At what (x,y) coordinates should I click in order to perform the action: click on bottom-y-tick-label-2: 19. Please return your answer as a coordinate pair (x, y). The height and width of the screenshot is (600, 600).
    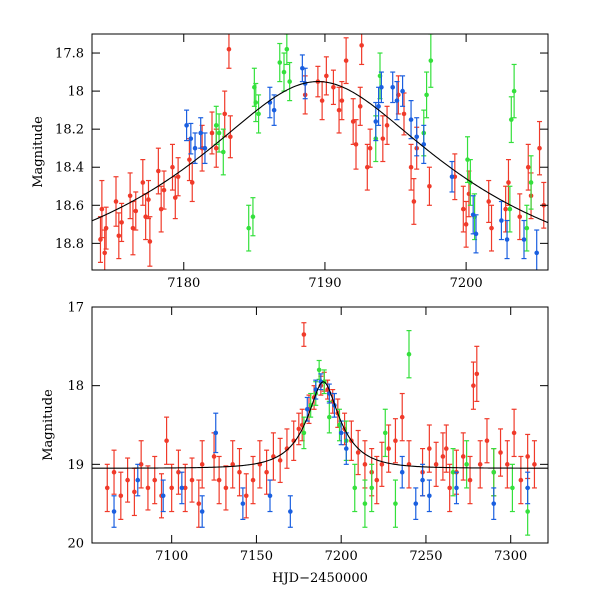
    Looking at the image, I should click on (75, 465).